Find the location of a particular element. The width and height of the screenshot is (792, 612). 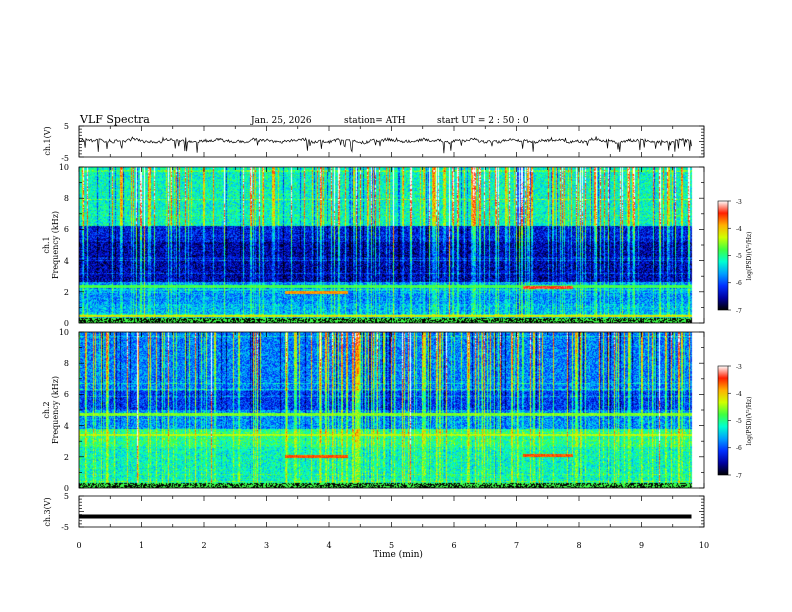

ch1-ytick-0: 0 is located at coordinates (66, 323).